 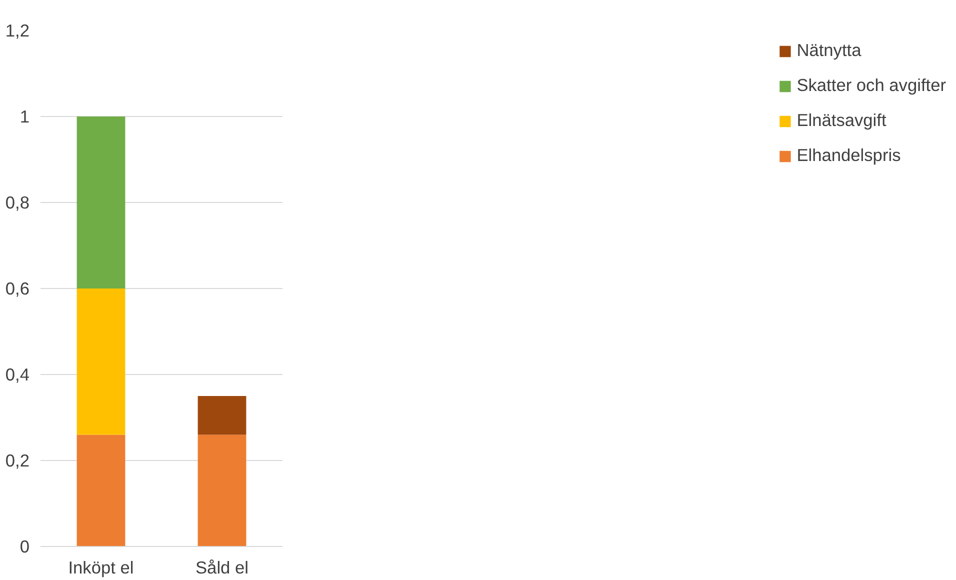 What do you see at coordinates (17, 30) in the screenshot?
I see `y-tick-label: 1,2` at bounding box center [17, 30].